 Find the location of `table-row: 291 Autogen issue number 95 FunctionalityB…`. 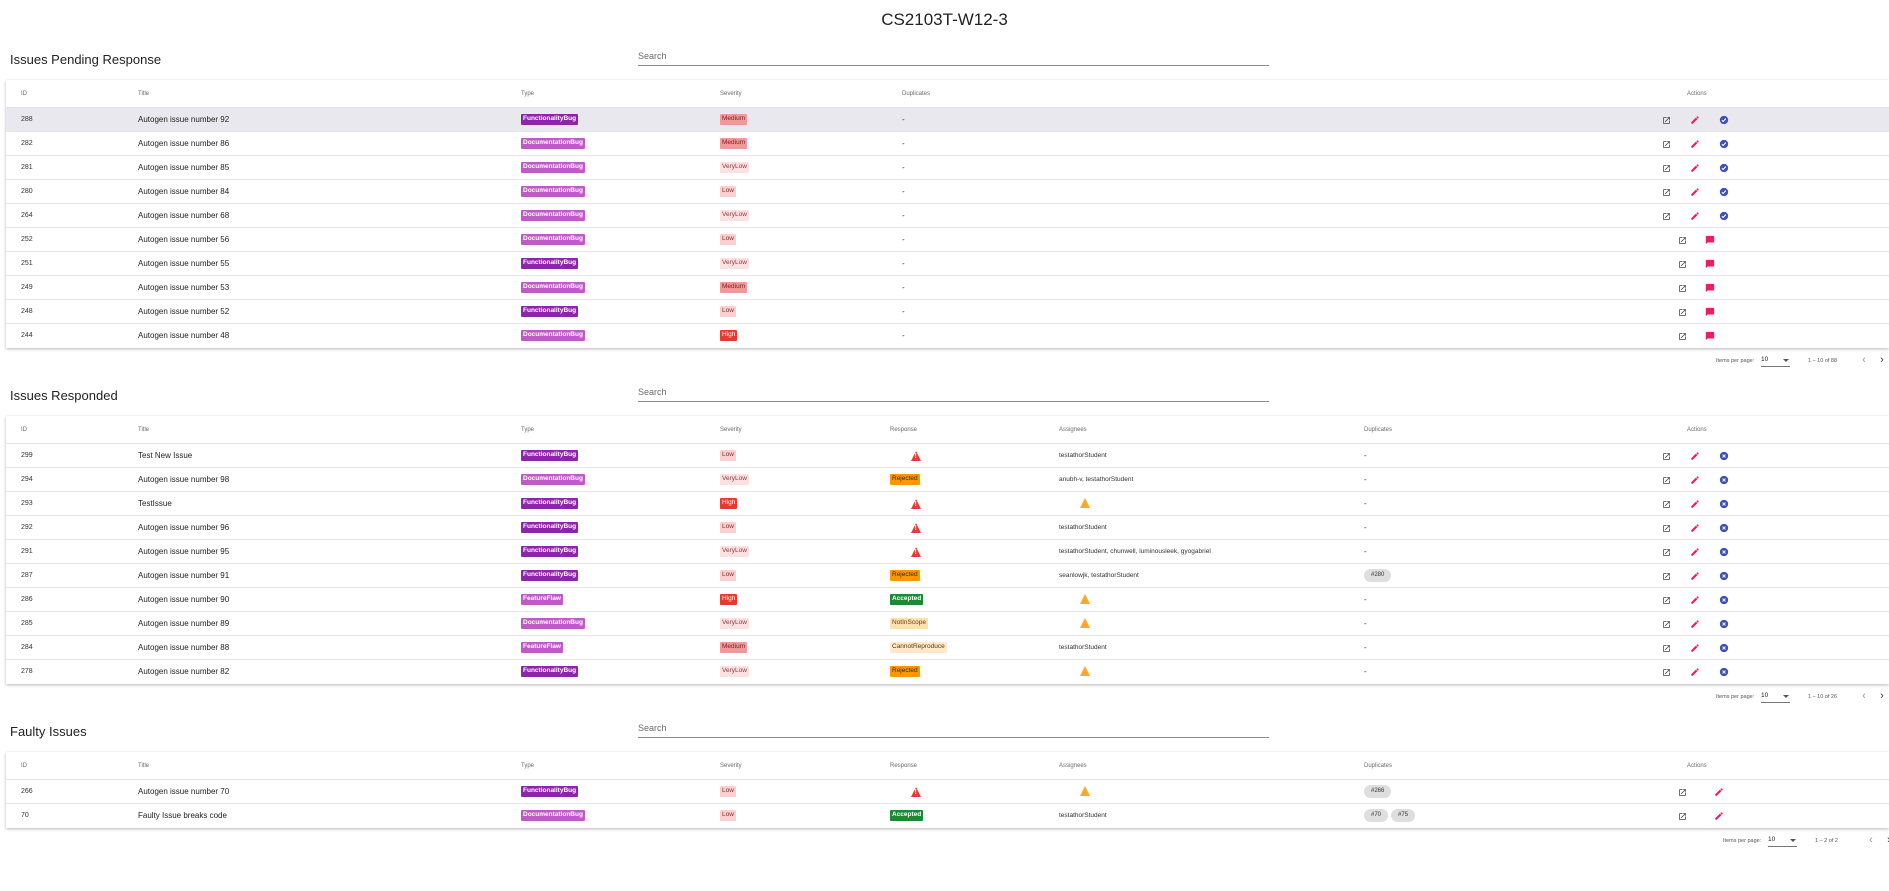

table-row: 291 Autogen issue number 95 FunctionalityB… is located at coordinates (947, 552).